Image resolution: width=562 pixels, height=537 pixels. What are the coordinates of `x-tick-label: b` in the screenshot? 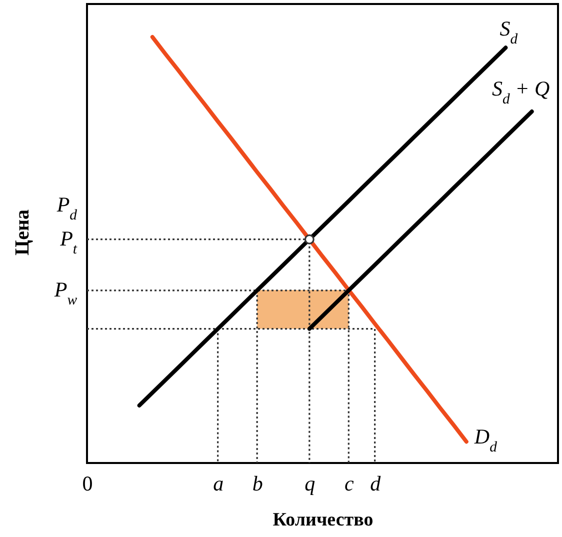 It's located at (257, 484).